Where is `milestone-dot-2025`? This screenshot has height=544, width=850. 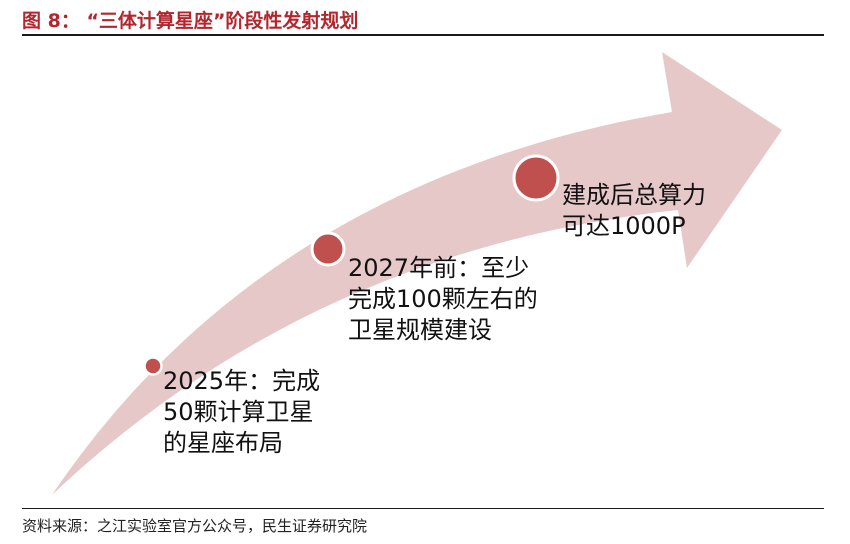
milestone-dot-2025 is located at coordinates (153, 366).